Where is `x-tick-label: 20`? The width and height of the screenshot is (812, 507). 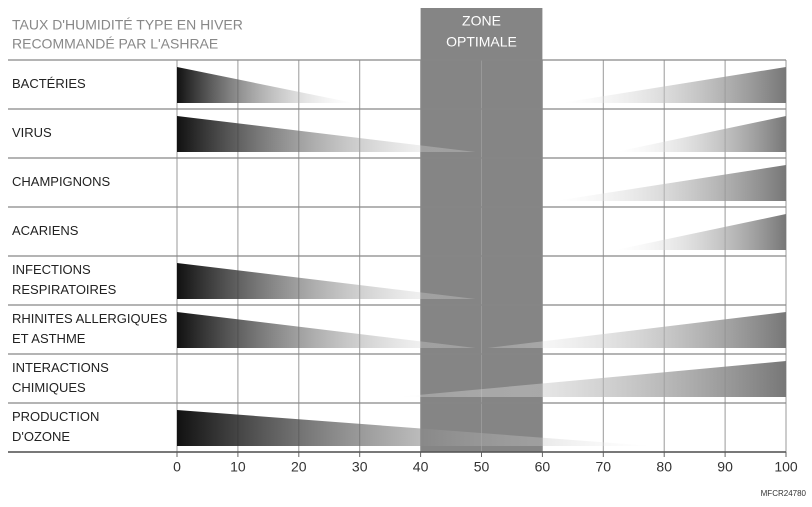 x-tick-label: 20 is located at coordinates (299, 467).